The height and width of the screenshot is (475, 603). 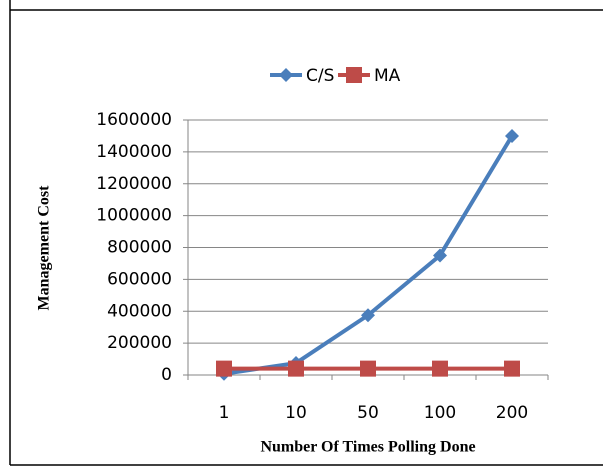 I want to click on y-tick-label: 800000, so click(x=139, y=248).